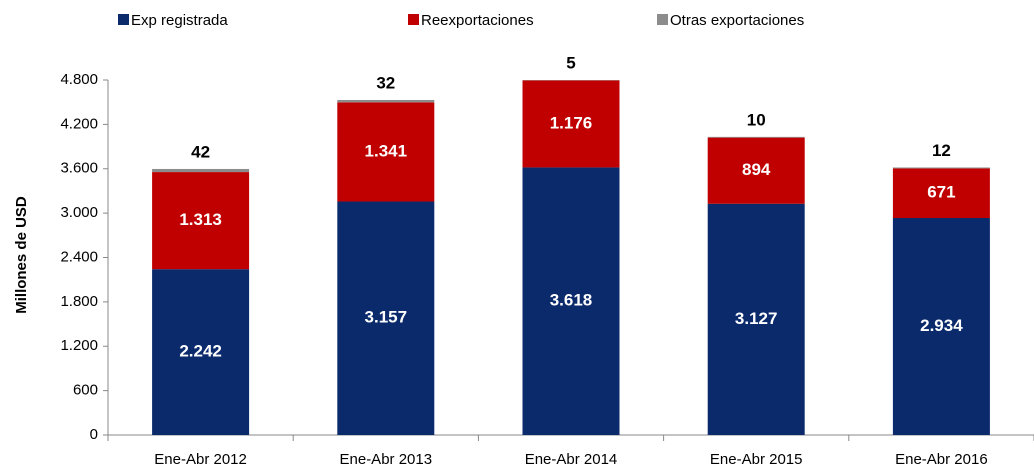 Image resolution: width=1034 pixels, height=470 pixels. What do you see at coordinates (571, 459) in the screenshot?
I see `x-tick-label: Ene-Abr 2014` at bounding box center [571, 459].